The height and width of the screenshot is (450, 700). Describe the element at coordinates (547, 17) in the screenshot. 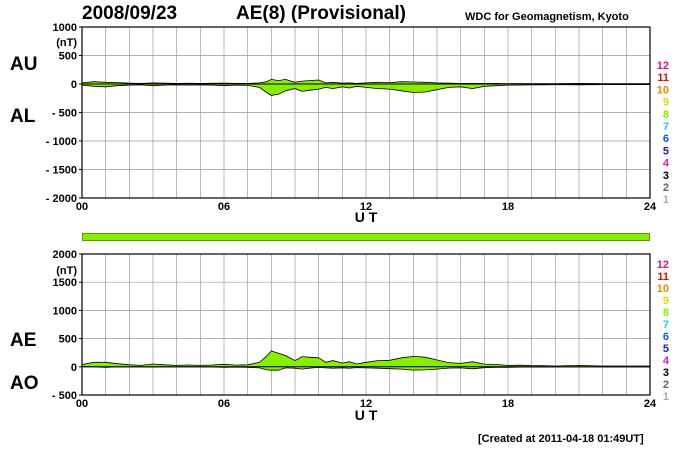

I see `organization-label: WDC for Geomagnetism, Kyoto` at that location.